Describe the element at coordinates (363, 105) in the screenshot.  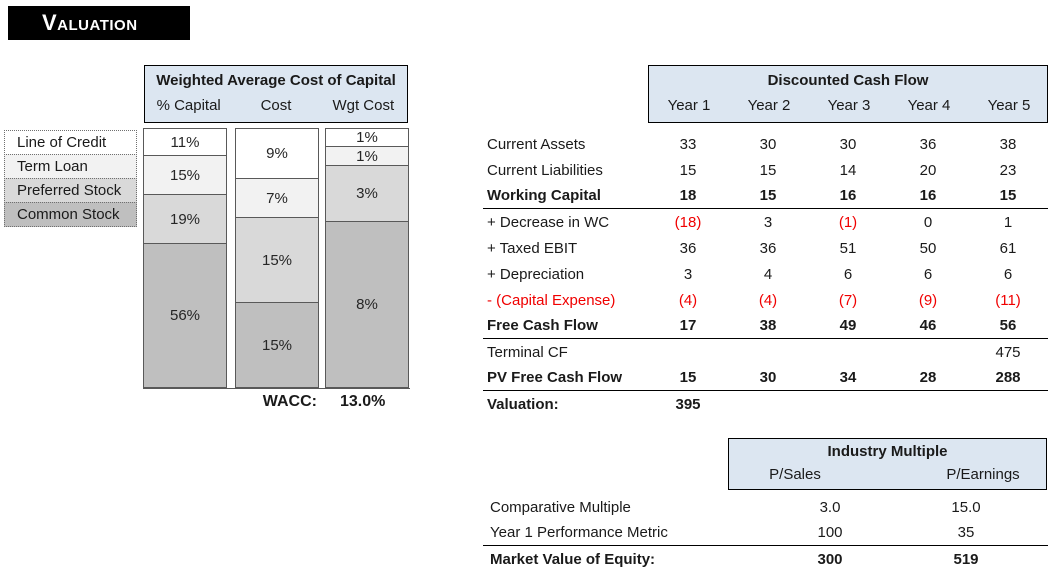
I see `wacc-col-wgt-cost: Wgt Cost` at that location.